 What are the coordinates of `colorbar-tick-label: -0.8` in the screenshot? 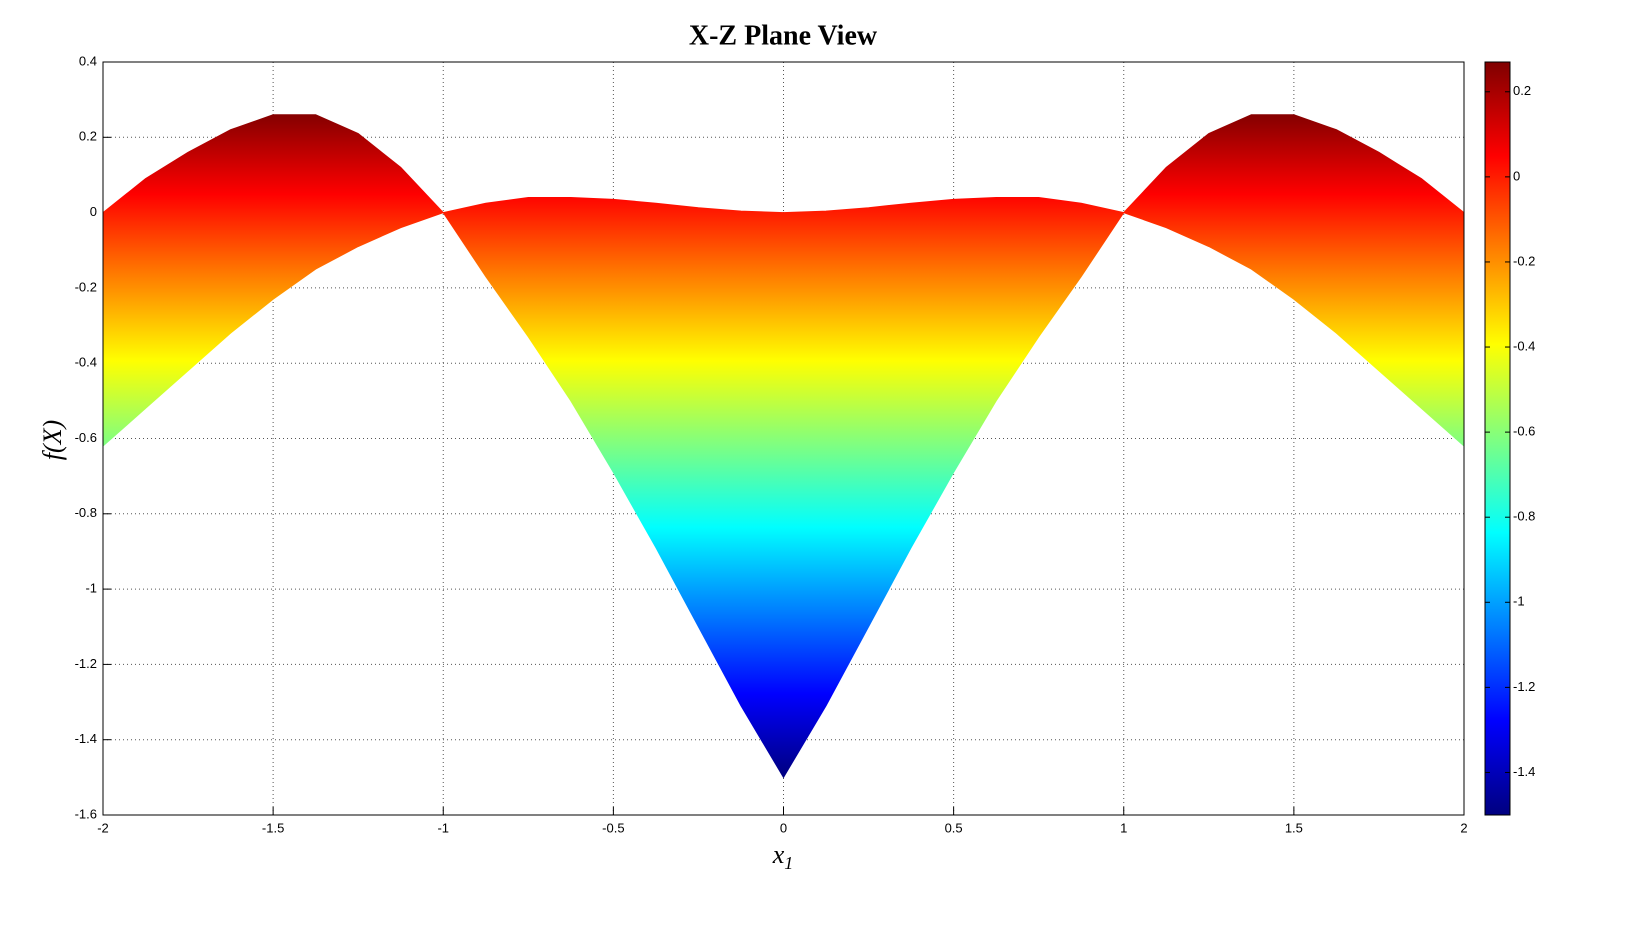 It's located at (1524, 516).